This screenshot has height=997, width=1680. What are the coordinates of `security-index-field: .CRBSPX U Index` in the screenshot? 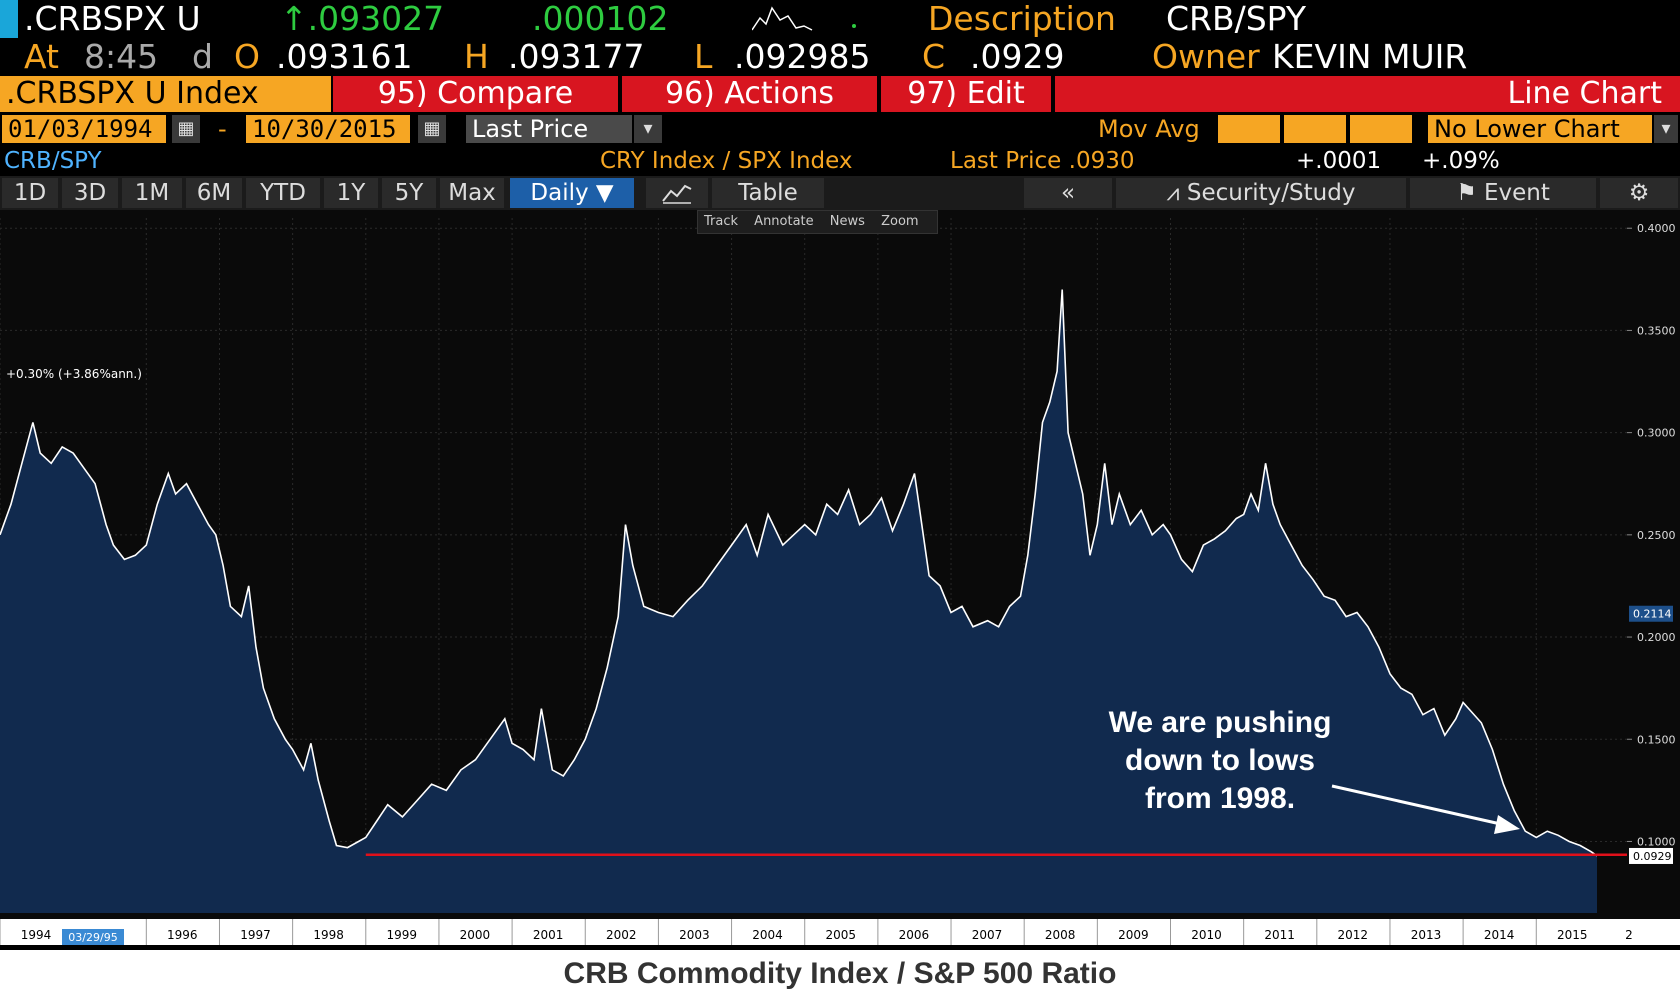 It's located at (165, 94).